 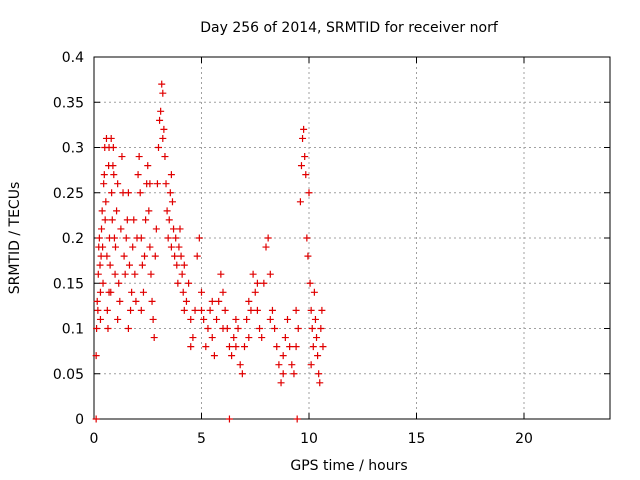 What do you see at coordinates (309, 439) in the screenshot?
I see `x-tick-label: 10` at bounding box center [309, 439].